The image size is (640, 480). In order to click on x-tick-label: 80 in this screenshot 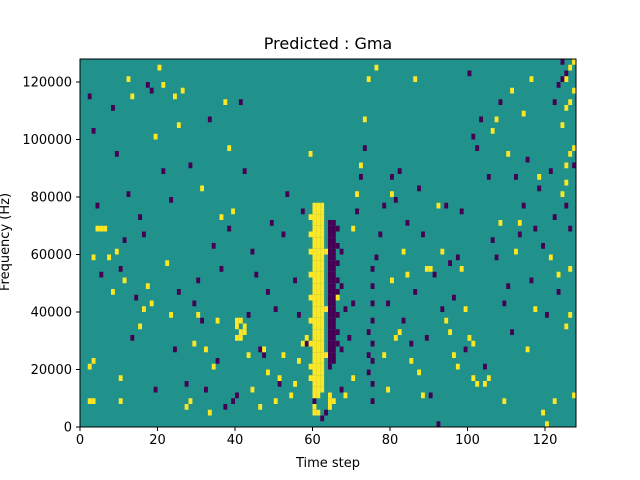, I will do `click(390, 440)`.